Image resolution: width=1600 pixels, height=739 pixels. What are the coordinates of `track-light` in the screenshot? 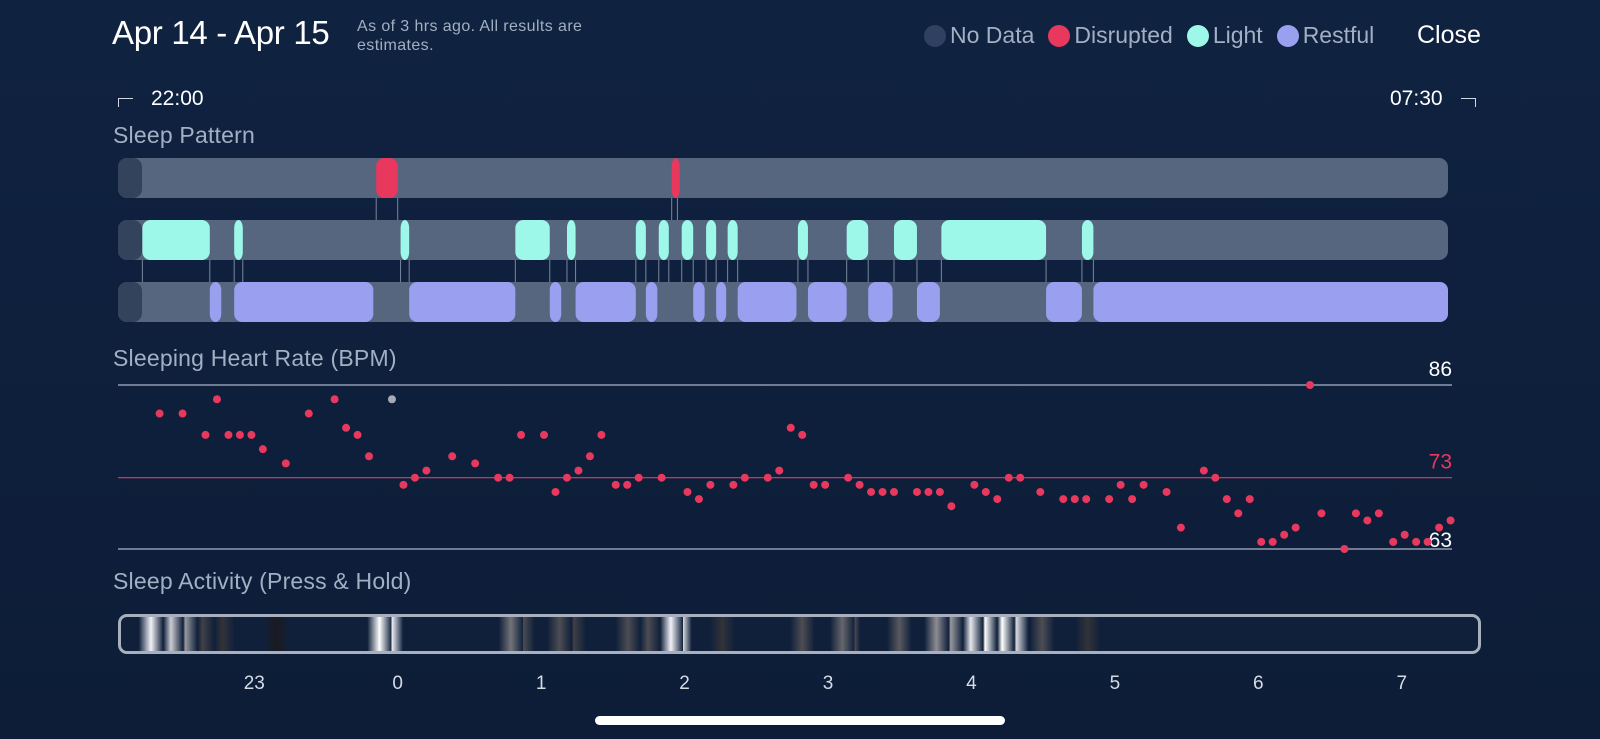 It's located at (783, 240).